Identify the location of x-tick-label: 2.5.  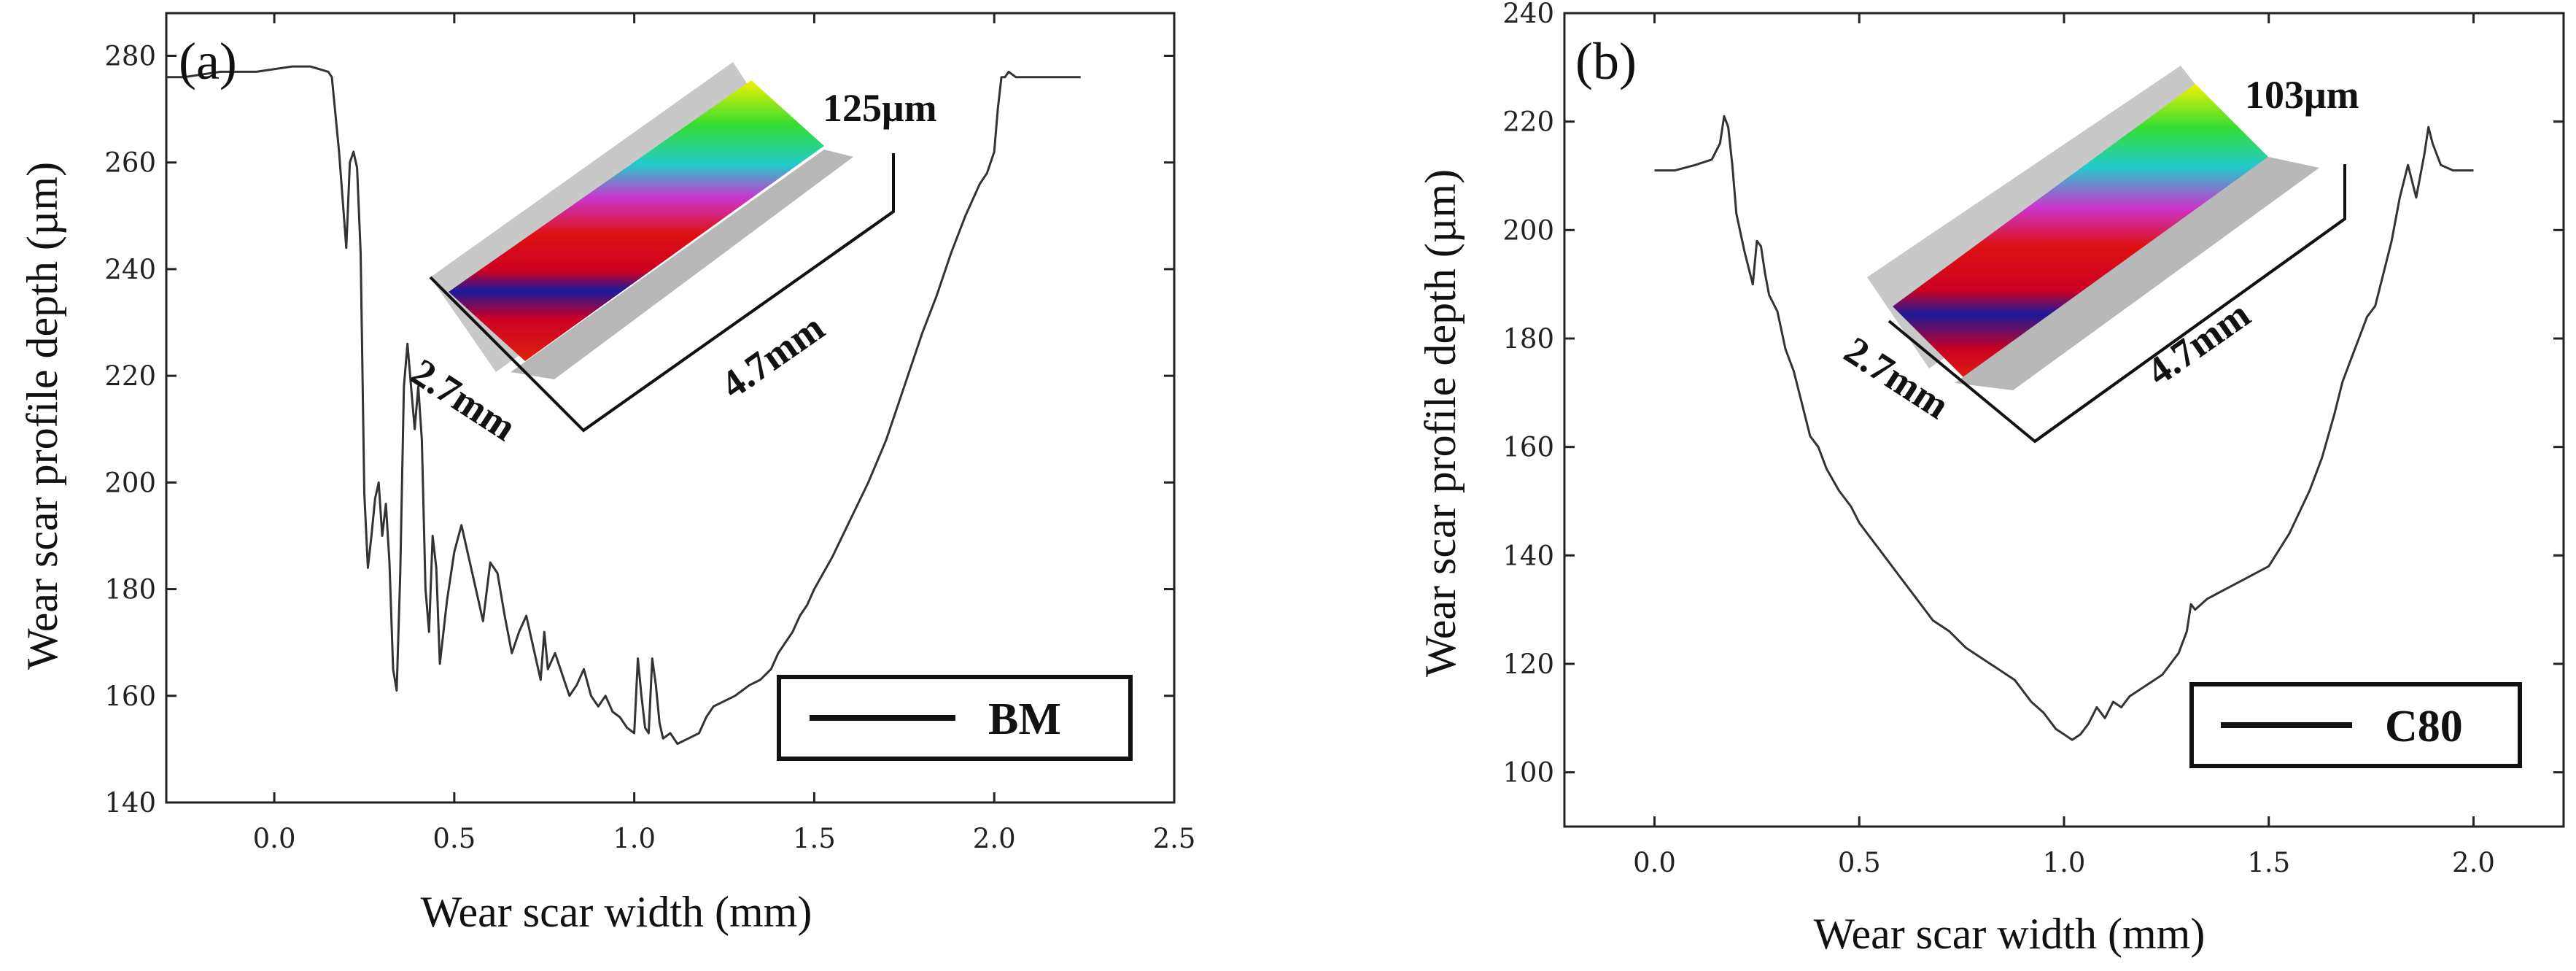
(1175, 839).